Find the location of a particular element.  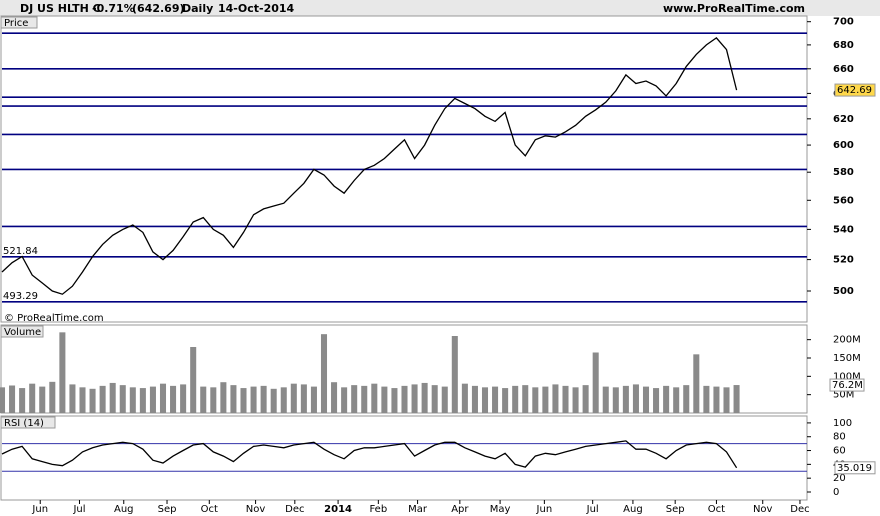

last-value: 642.69 is located at coordinates (854, 90).